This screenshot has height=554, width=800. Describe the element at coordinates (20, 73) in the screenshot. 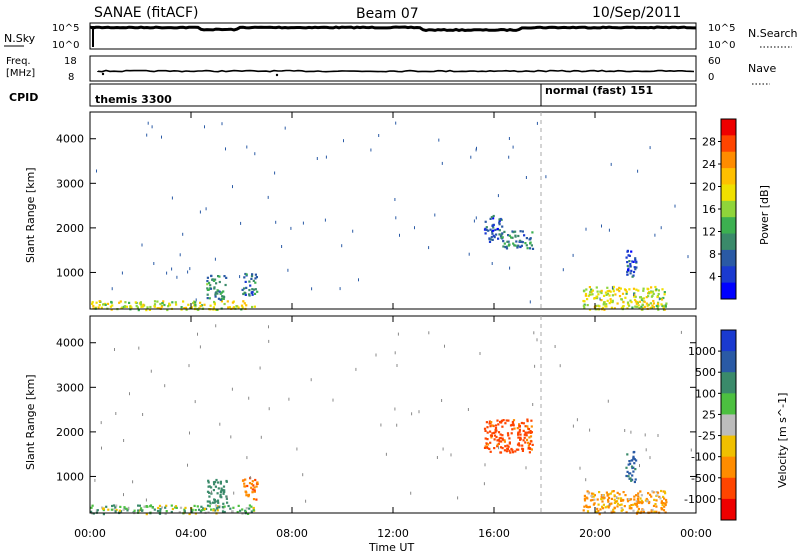

I see `freq-label-2: [MHz]` at that location.